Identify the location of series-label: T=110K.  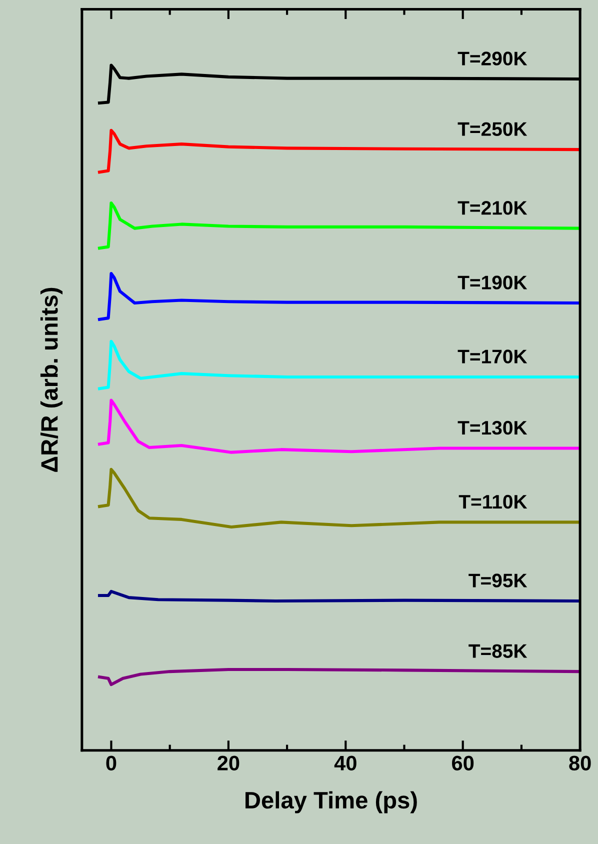
(493, 501).